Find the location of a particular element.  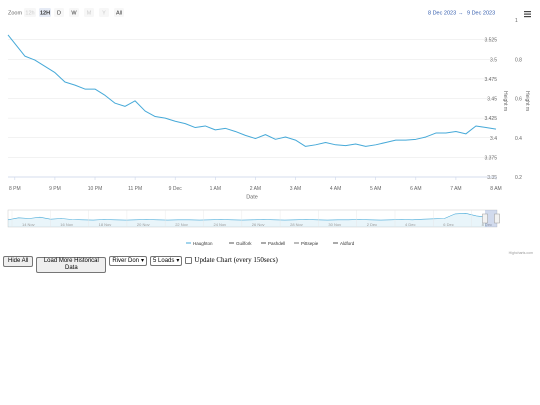

legend-label: Aldford is located at coordinates (347, 243).